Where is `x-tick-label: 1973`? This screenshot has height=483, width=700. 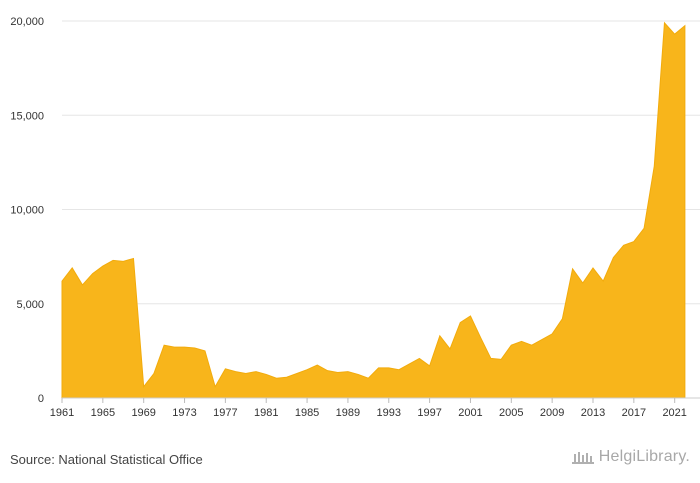
x-tick-label: 1973 is located at coordinates (184, 413).